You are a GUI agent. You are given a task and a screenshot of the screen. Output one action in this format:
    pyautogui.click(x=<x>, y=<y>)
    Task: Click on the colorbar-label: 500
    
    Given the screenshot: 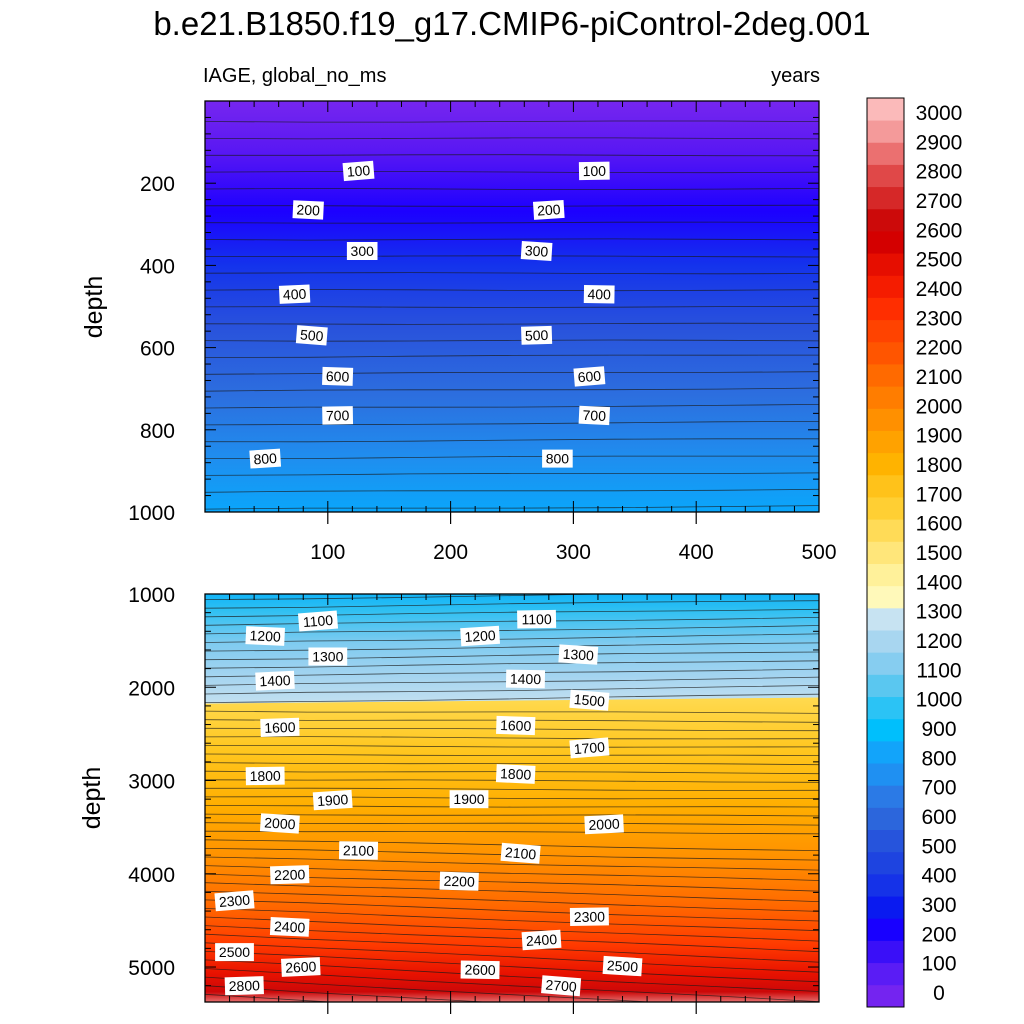 What is the action you would take?
    pyautogui.click(x=938, y=846)
    